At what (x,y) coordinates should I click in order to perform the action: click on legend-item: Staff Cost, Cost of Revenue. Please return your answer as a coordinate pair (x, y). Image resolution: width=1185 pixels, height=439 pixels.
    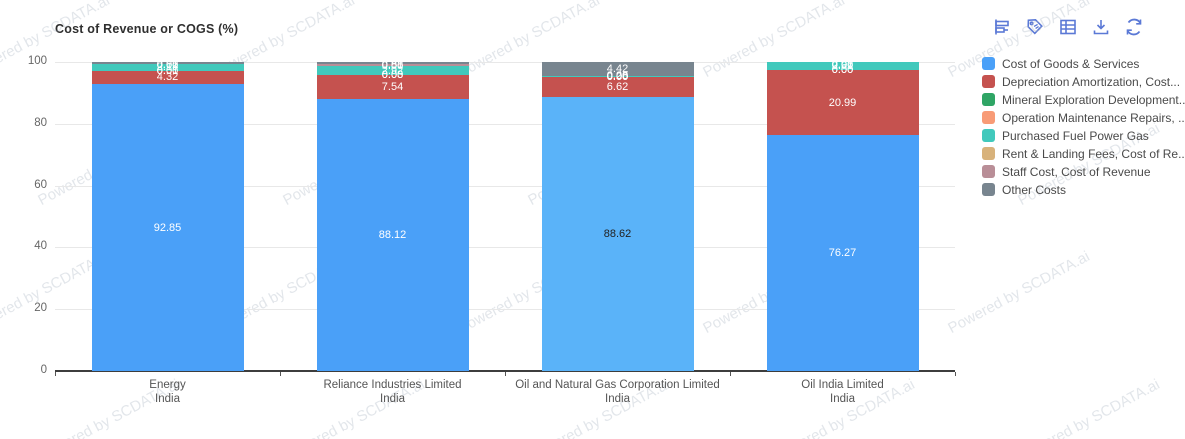
    Looking at the image, I should click on (1083, 171).